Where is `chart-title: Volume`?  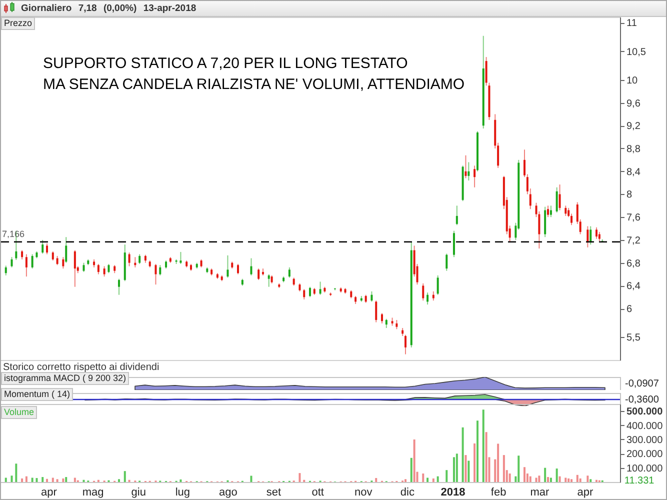
chart-title: Volume is located at coordinates (19, 412).